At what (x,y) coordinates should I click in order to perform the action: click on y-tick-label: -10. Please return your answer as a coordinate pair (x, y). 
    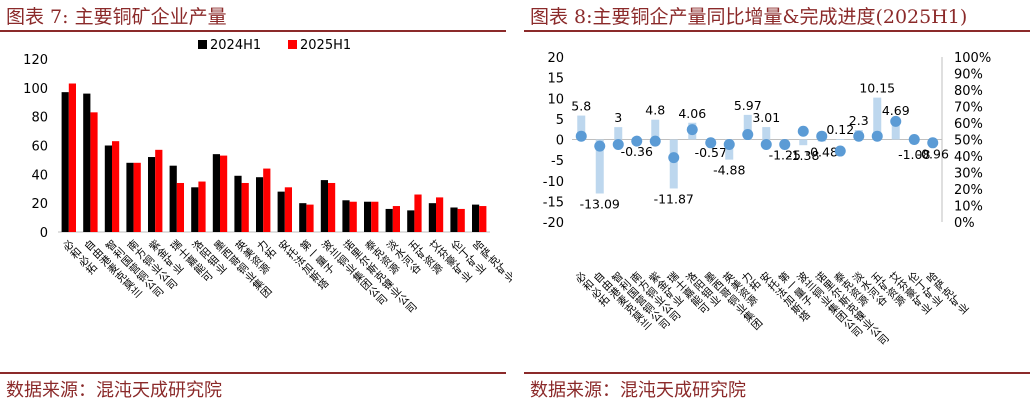
    Looking at the image, I should click on (553, 182).